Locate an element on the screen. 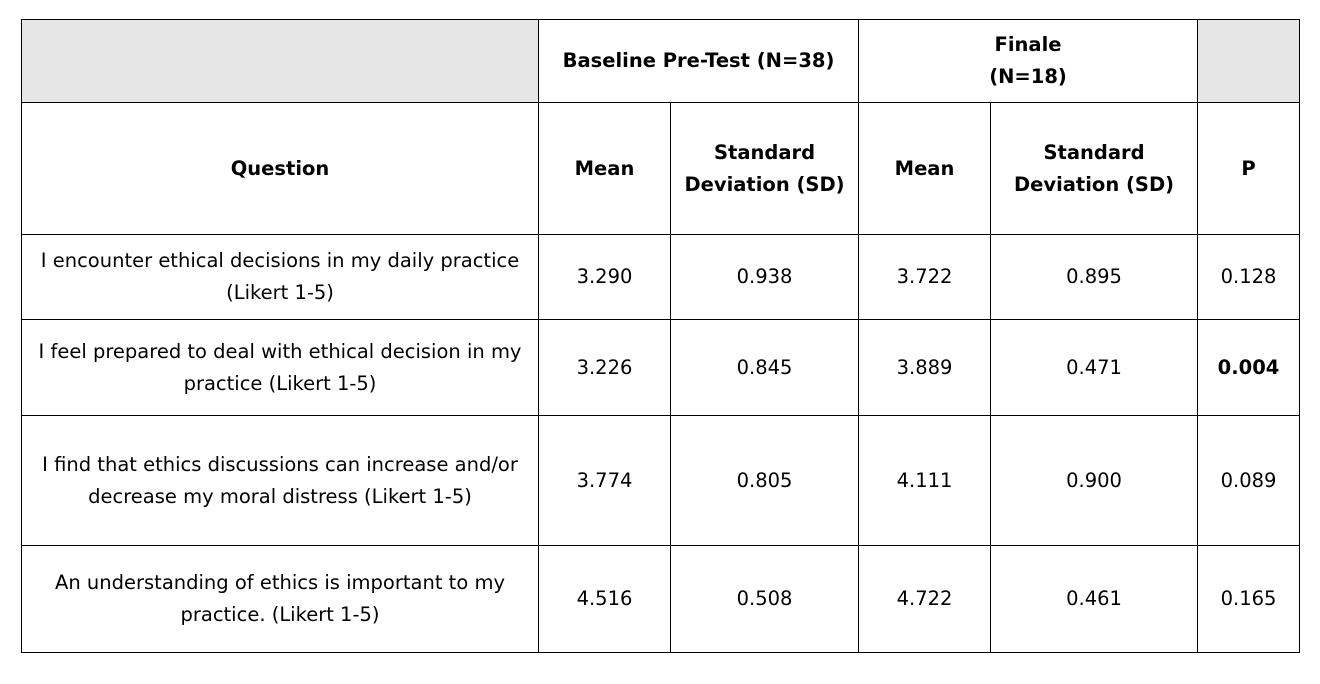 Image resolution: width=1320 pixels, height=684 pixels. column-header-finale-mean: Mean is located at coordinates (925, 168).